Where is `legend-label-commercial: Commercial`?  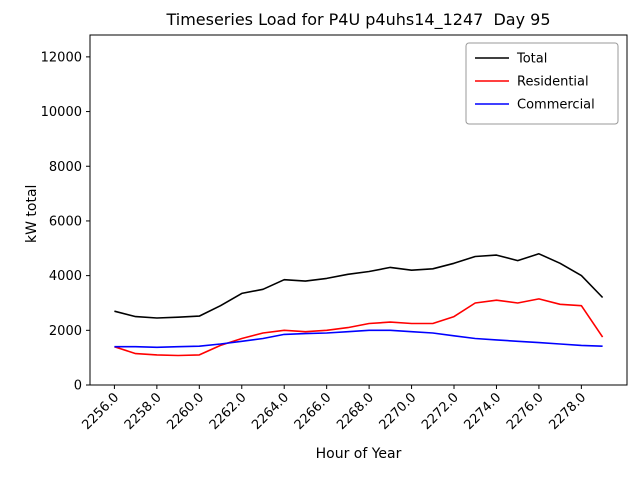
legend-label-commercial: Commercial is located at coordinates (556, 105).